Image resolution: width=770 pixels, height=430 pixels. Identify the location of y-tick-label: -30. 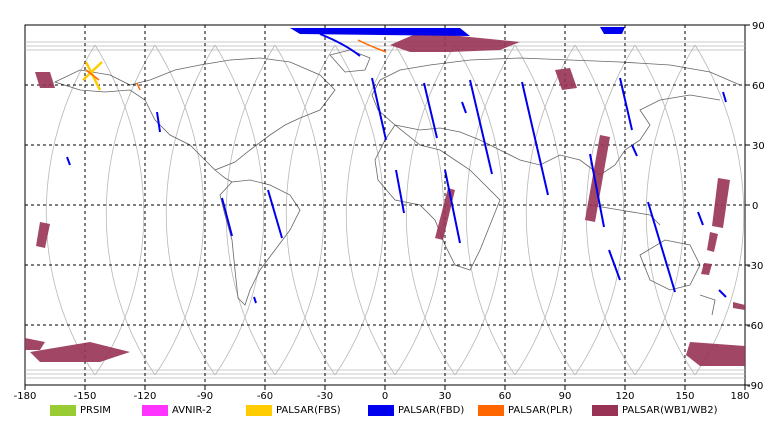
(755, 266).